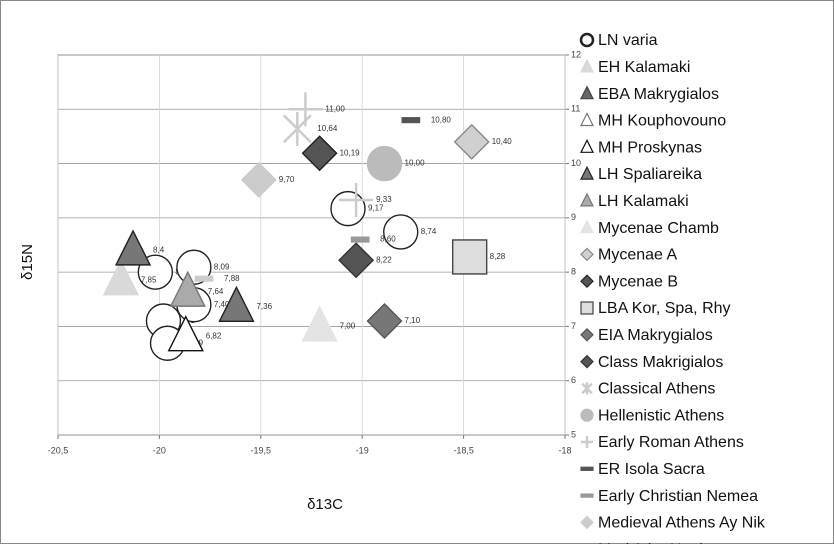 Image resolution: width=834 pixels, height=544 pixels. I want to click on data-label: 11,00, so click(335, 108).